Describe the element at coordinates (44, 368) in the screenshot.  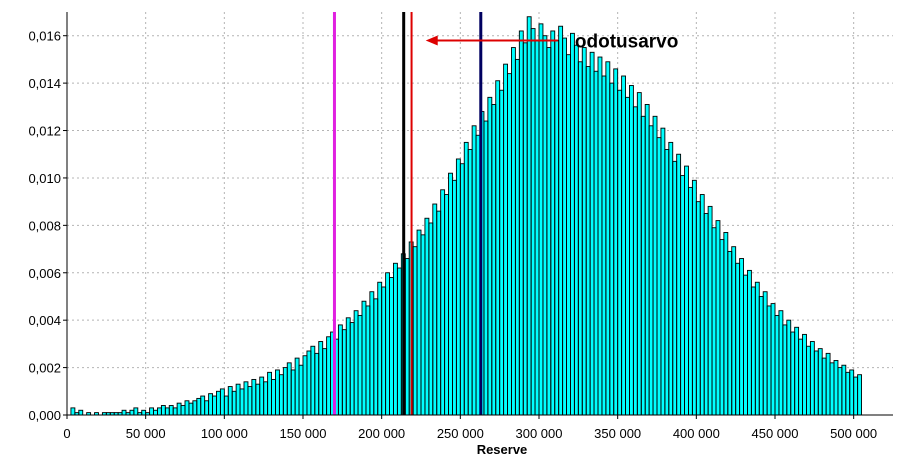
I see `y-tick-label: 0,002` at that location.